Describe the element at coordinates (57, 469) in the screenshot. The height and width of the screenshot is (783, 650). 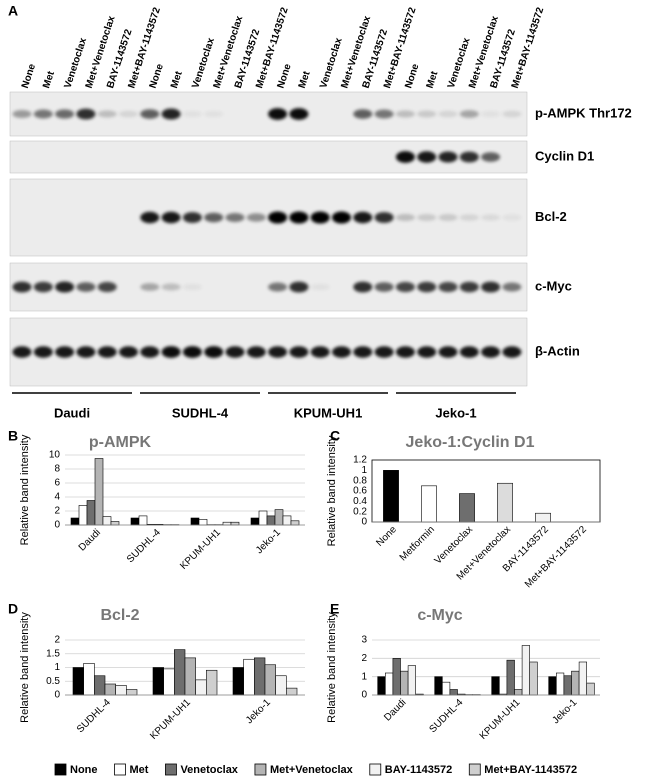
I see `y-tick-label: 8` at that location.